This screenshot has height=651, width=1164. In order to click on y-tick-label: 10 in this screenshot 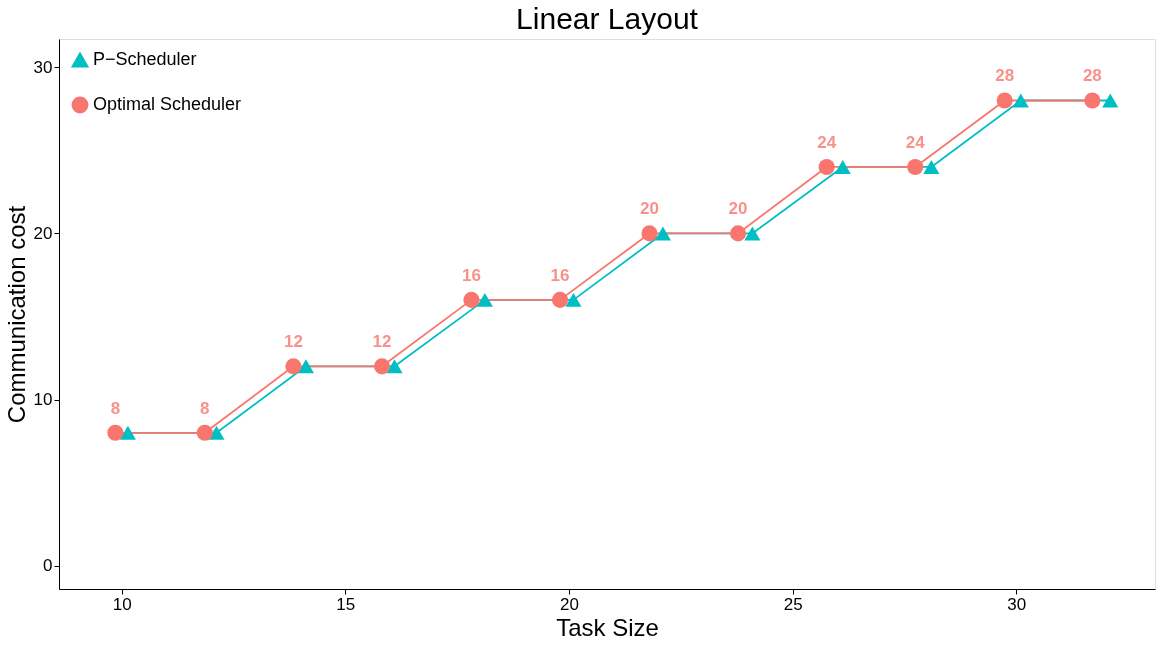, I will do `click(43, 400)`.